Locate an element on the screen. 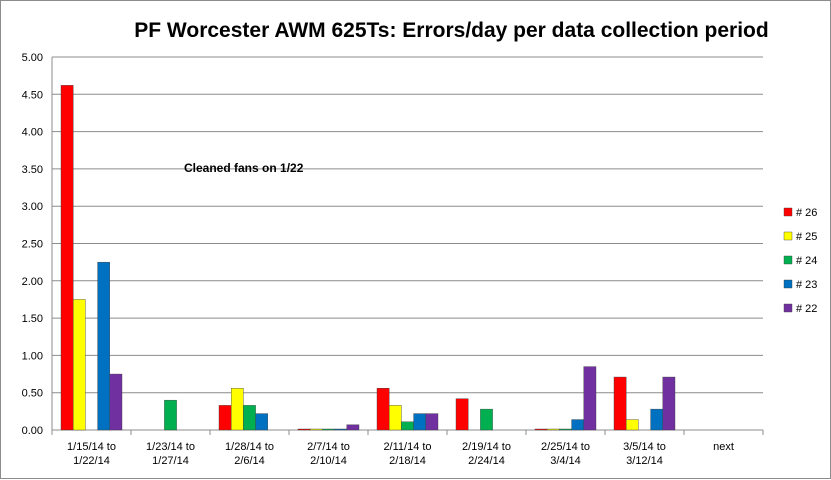 The width and height of the screenshot is (831, 480). x-tick-label: next is located at coordinates (723, 447).